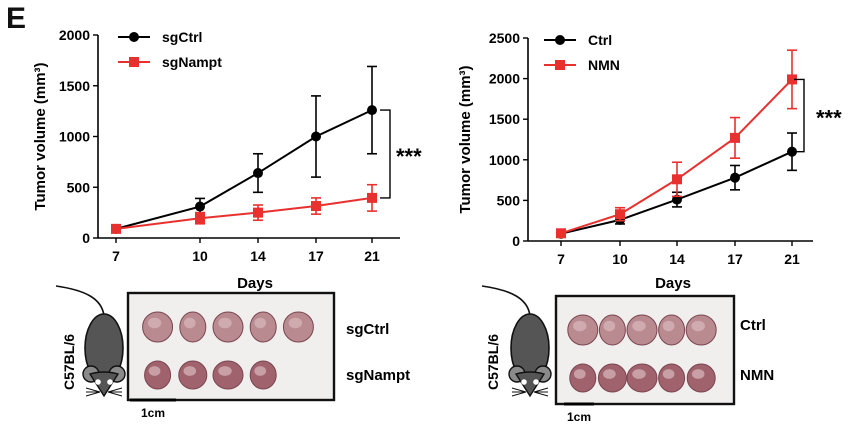 The image size is (860, 435). What do you see at coordinates (182, 37) in the screenshot?
I see `legend-label: sgCtrl` at bounding box center [182, 37].